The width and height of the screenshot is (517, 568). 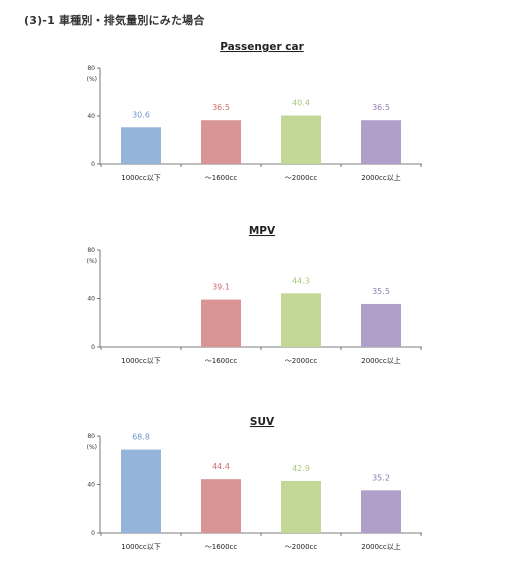 What do you see at coordinates (262, 422) in the screenshot?
I see `chart-title: SUV` at bounding box center [262, 422].